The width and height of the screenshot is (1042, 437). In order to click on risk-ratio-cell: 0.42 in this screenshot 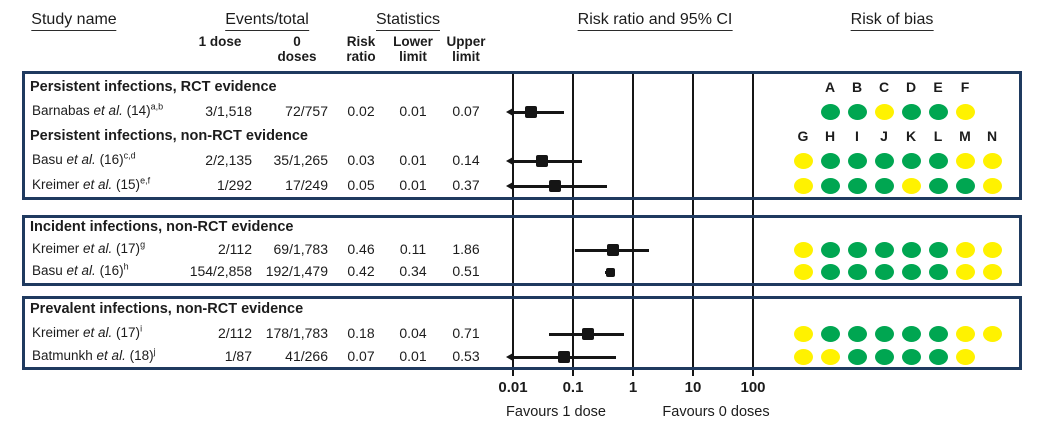, I will do `click(361, 271)`.